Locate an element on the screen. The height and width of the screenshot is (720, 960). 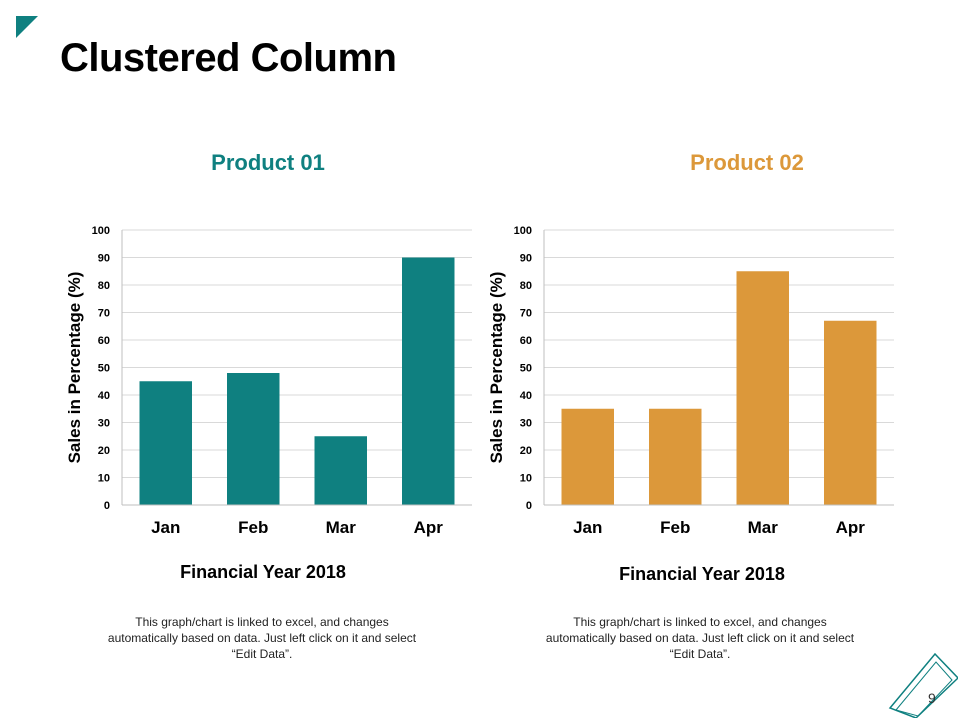
c1-x-tick-label-apr: Apr is located at coordinates (851, 527).